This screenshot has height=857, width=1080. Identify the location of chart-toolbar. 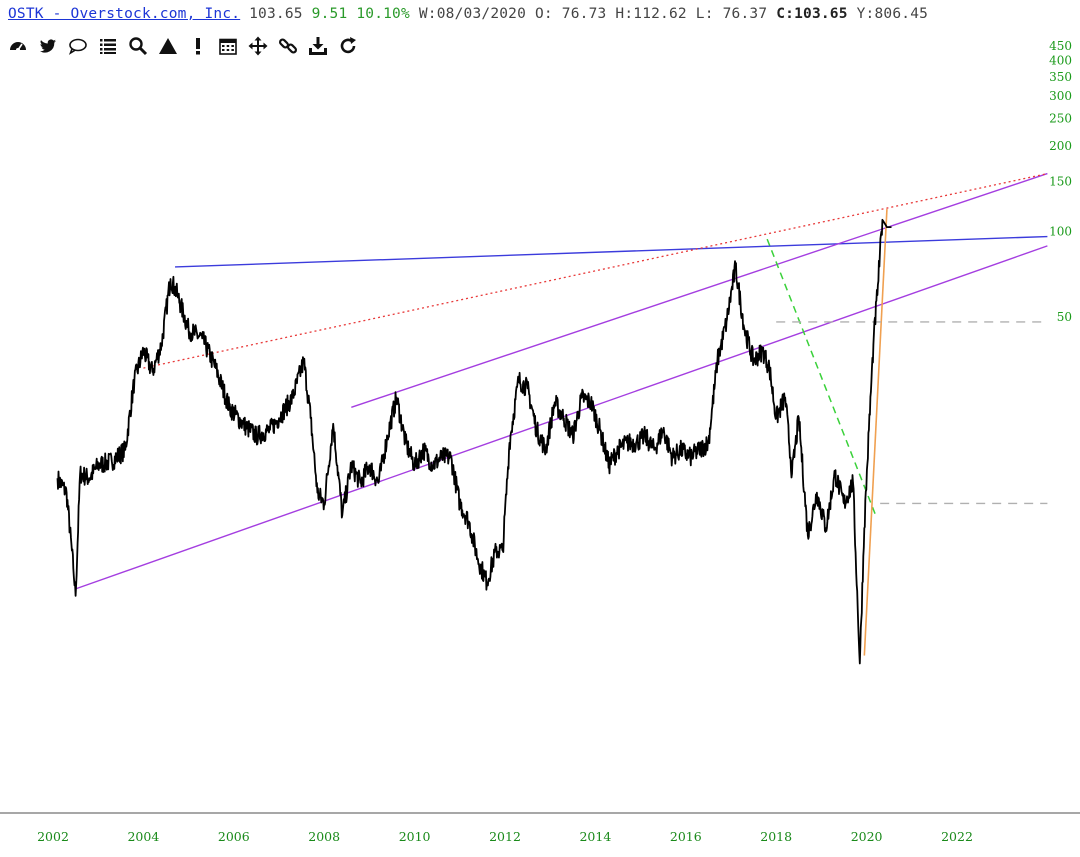
(183, 46).